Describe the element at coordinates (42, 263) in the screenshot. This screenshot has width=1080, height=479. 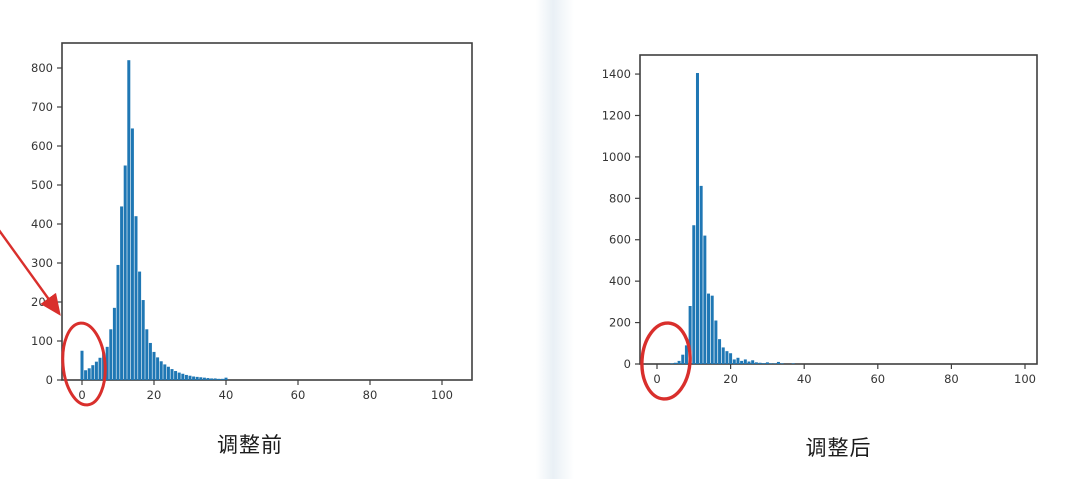
I see `y-tick-label: 300` at that location.